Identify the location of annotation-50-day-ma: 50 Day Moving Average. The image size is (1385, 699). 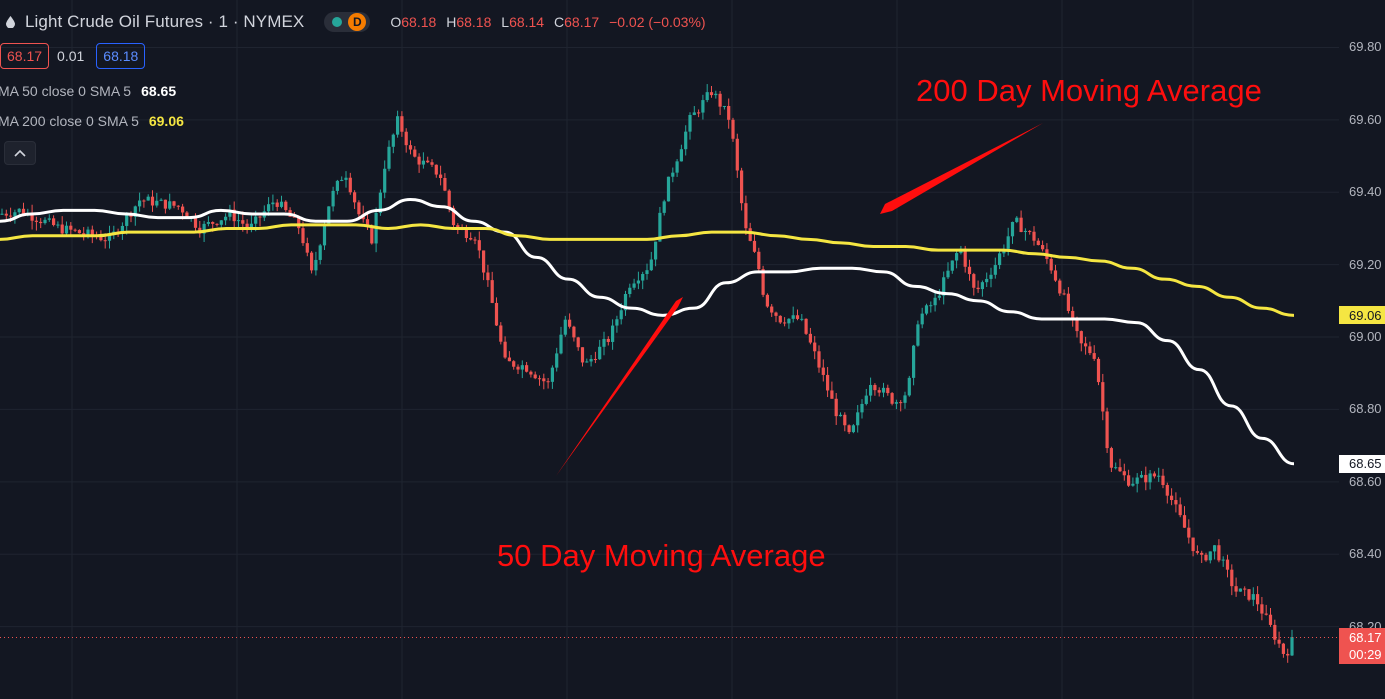
(661, 555).